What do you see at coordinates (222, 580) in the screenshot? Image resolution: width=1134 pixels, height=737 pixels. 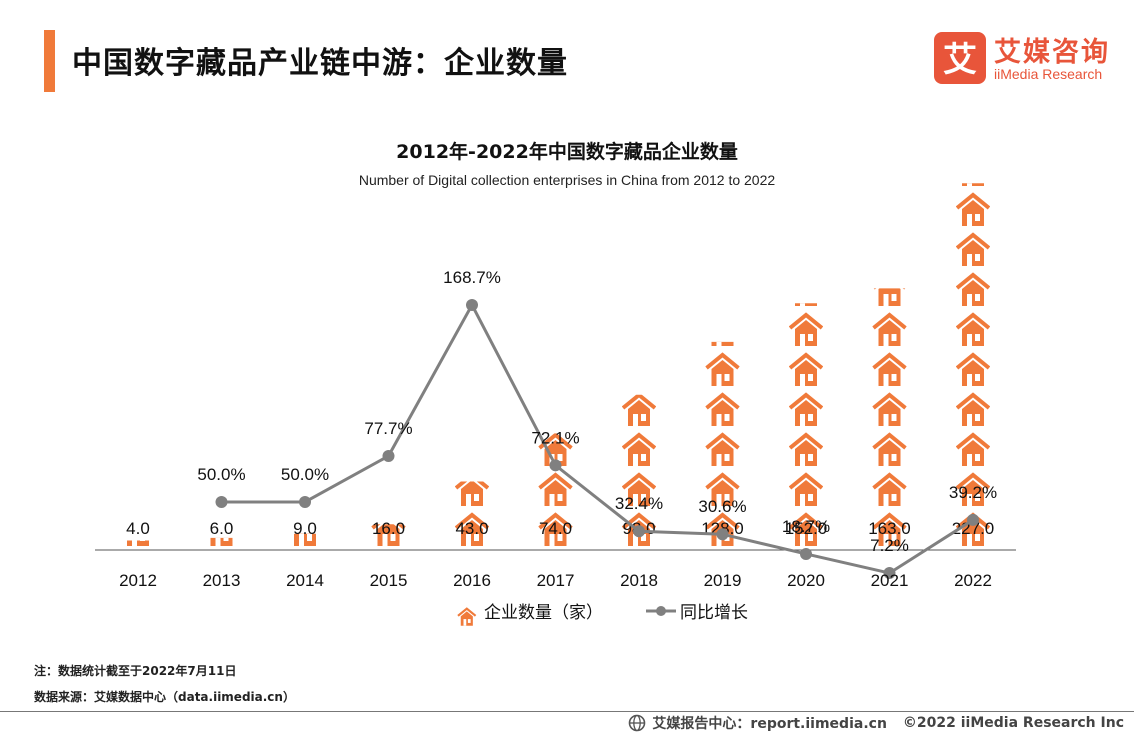 I see `x-tick-label: 2013` at bounding box center [222, 580].